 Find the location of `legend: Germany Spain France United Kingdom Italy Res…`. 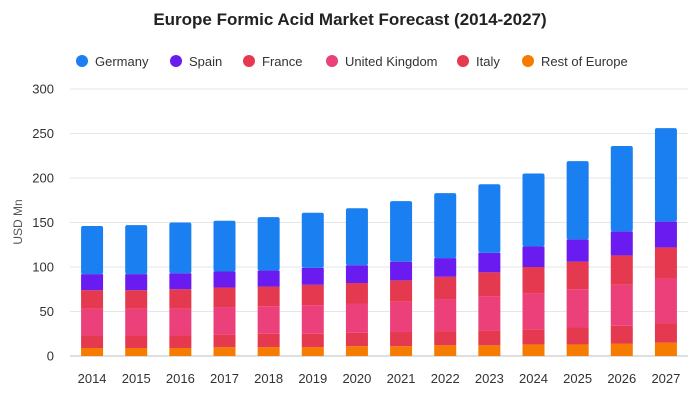

legend: Germany Spain France United Kingdom Italy Res… is located at coordinates (352, 61).